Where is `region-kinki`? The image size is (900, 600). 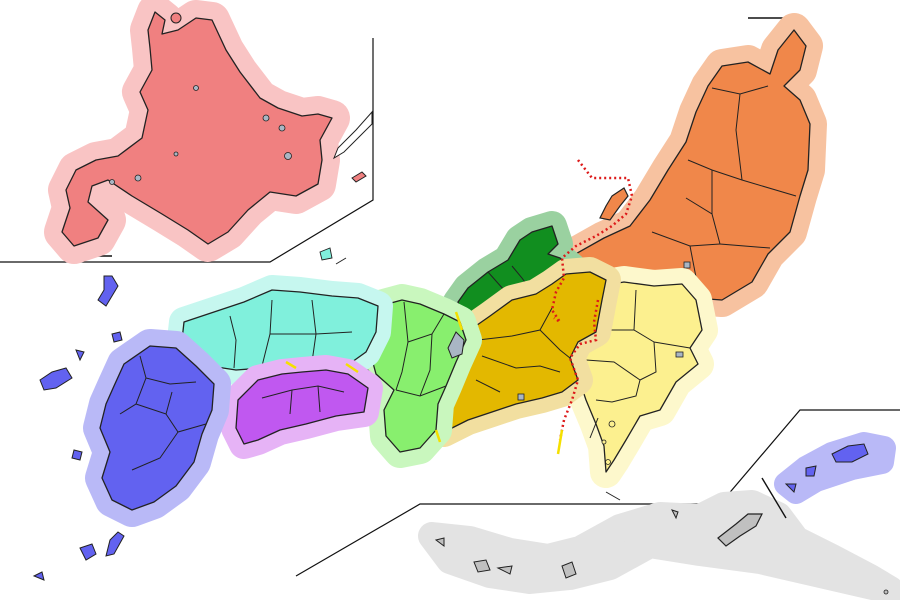 region-kinki is located at coordinates (418, 376).